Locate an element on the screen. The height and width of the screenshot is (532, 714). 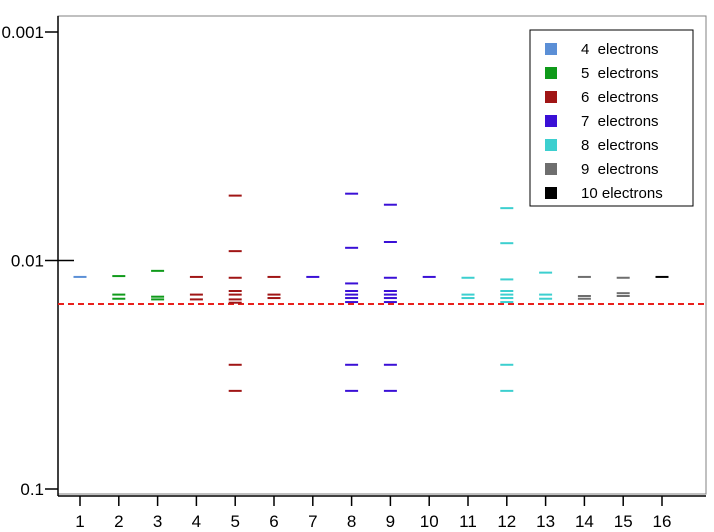
legend-label: 8 electrons is located at coordinates (620, 145).